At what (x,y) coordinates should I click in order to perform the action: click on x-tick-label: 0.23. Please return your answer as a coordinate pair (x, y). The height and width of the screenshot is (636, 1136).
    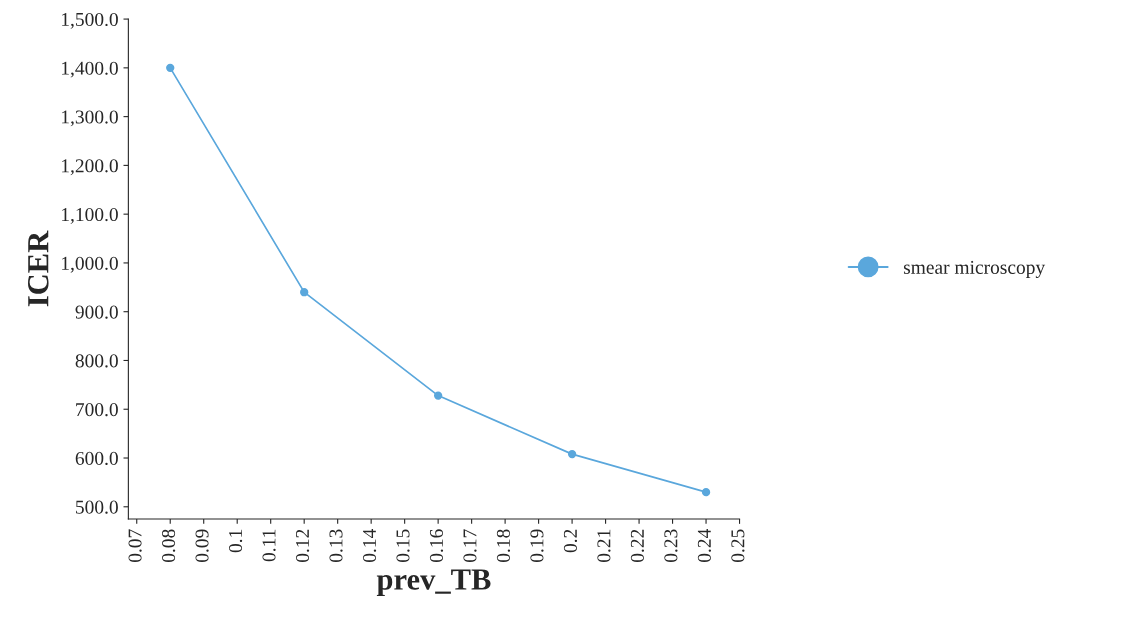
    Looking at the image, I should click on (671, 545).